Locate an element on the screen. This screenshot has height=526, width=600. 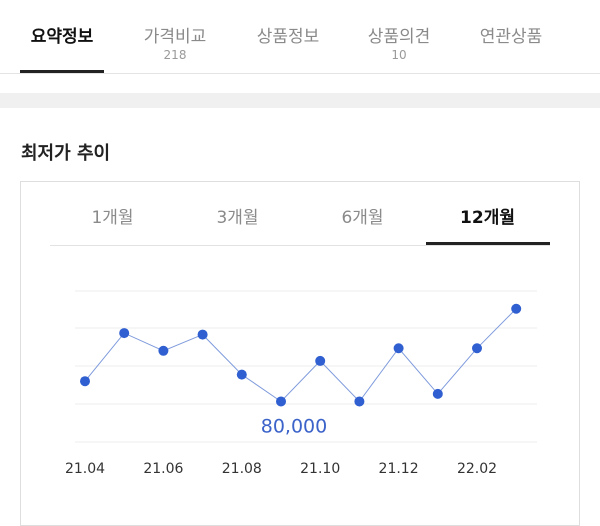
tab-price-compare-label: 가격비교 is located at coordinates (175, 37).